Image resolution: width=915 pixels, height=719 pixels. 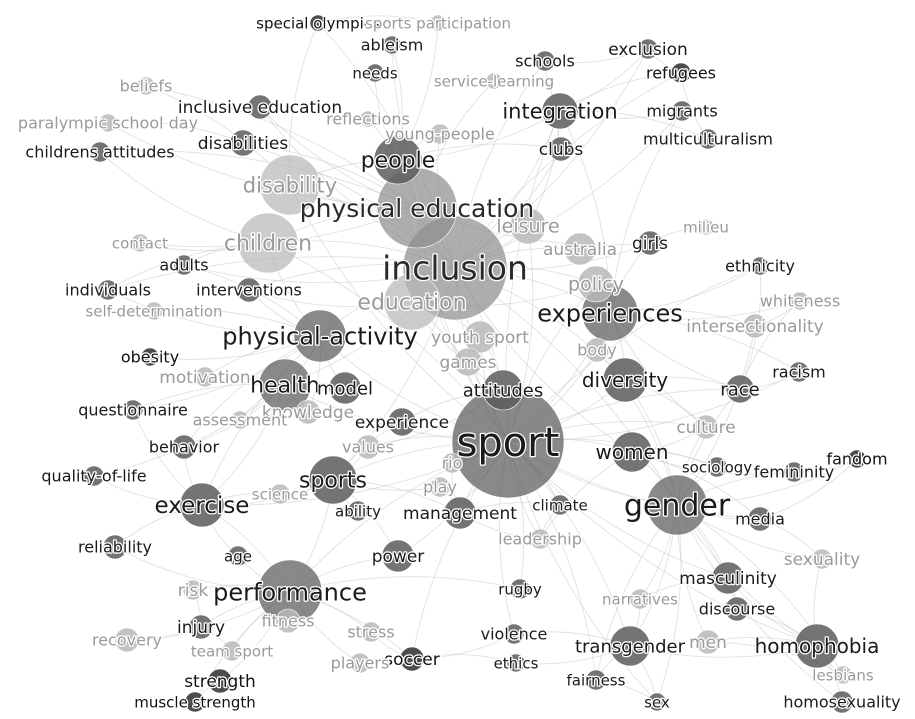 I want to click on node-exclusion, so click(x=648, y=49).